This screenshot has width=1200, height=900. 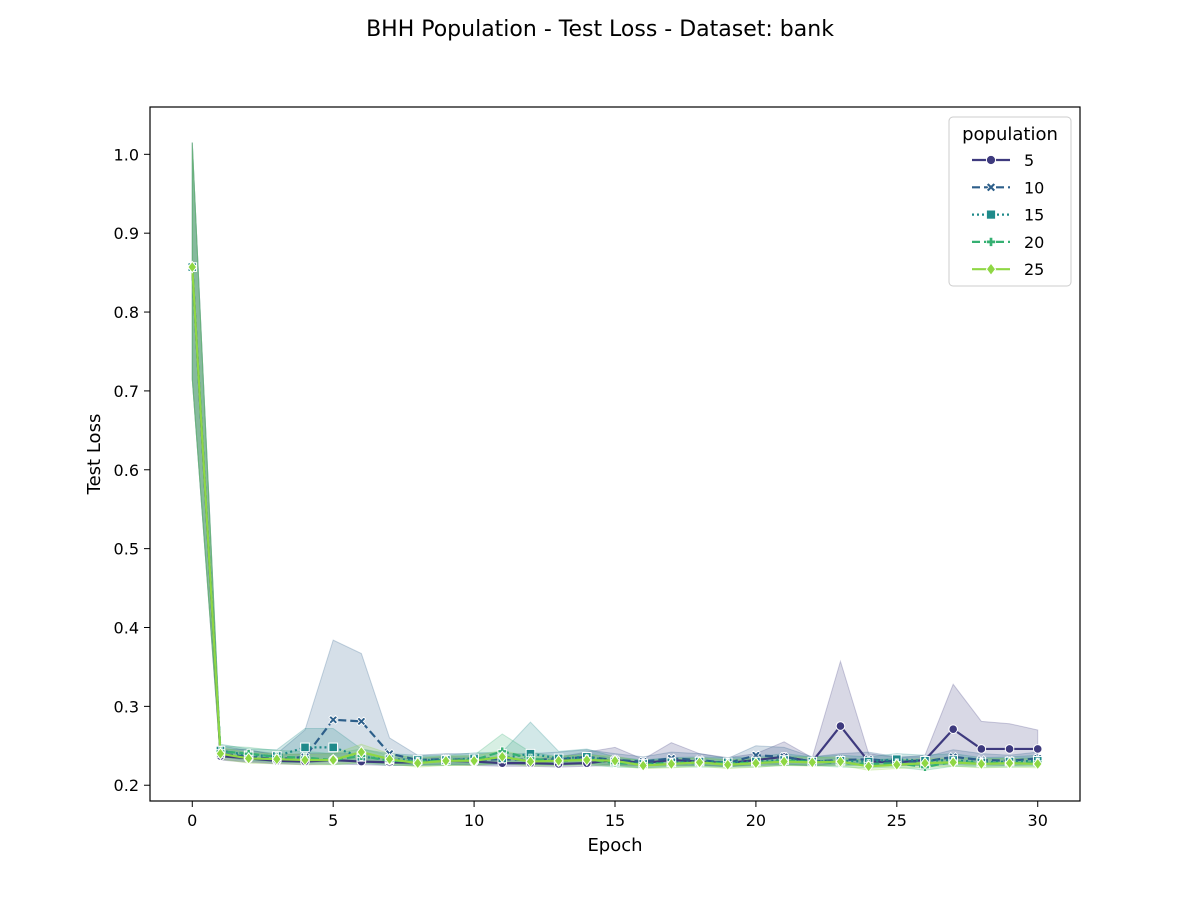 What do you see at coordinates (94, 455) in the screenshot?
I see `y-axis-label: Test Loss` at bounding box center [94, 455].